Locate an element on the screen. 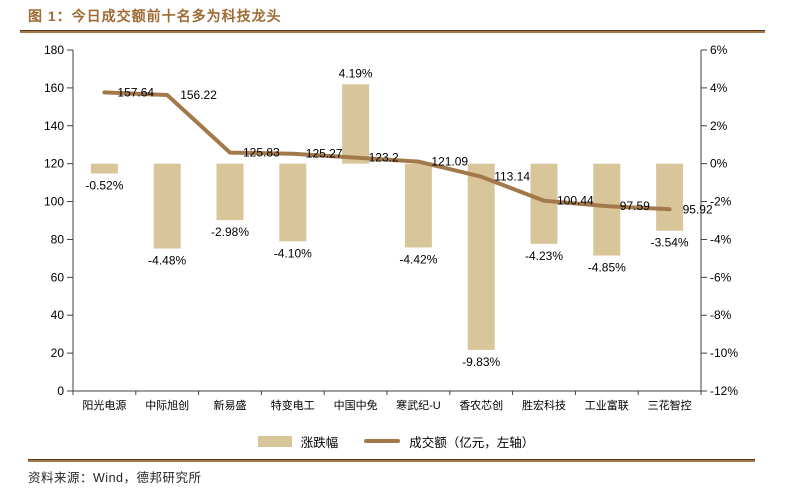  legend: 涨跌幅 成交额（亿元，左轴） is located at coordinates (396, 441).